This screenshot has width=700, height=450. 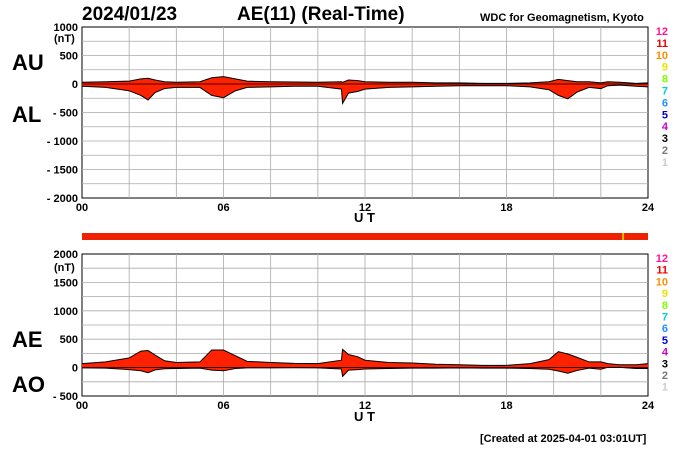 I want to click on chart-date: 2024/01/23, so click(x=130, y=14).